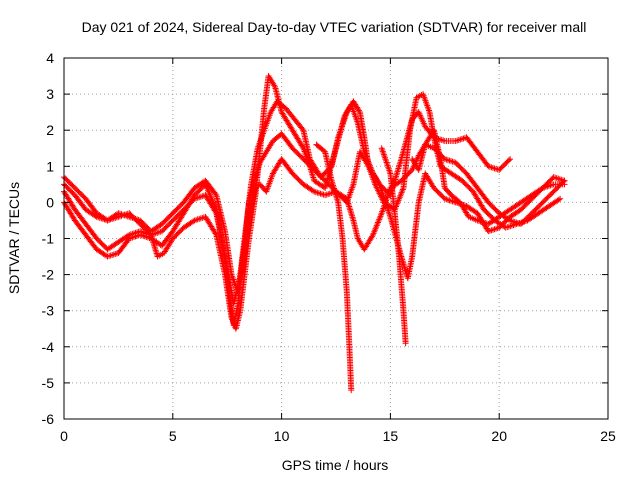 This screenshot has width=640, height=480. Describe the element at coordinates (48, 311) in the screenshot. I see `y-tick-label: -3` at that location.